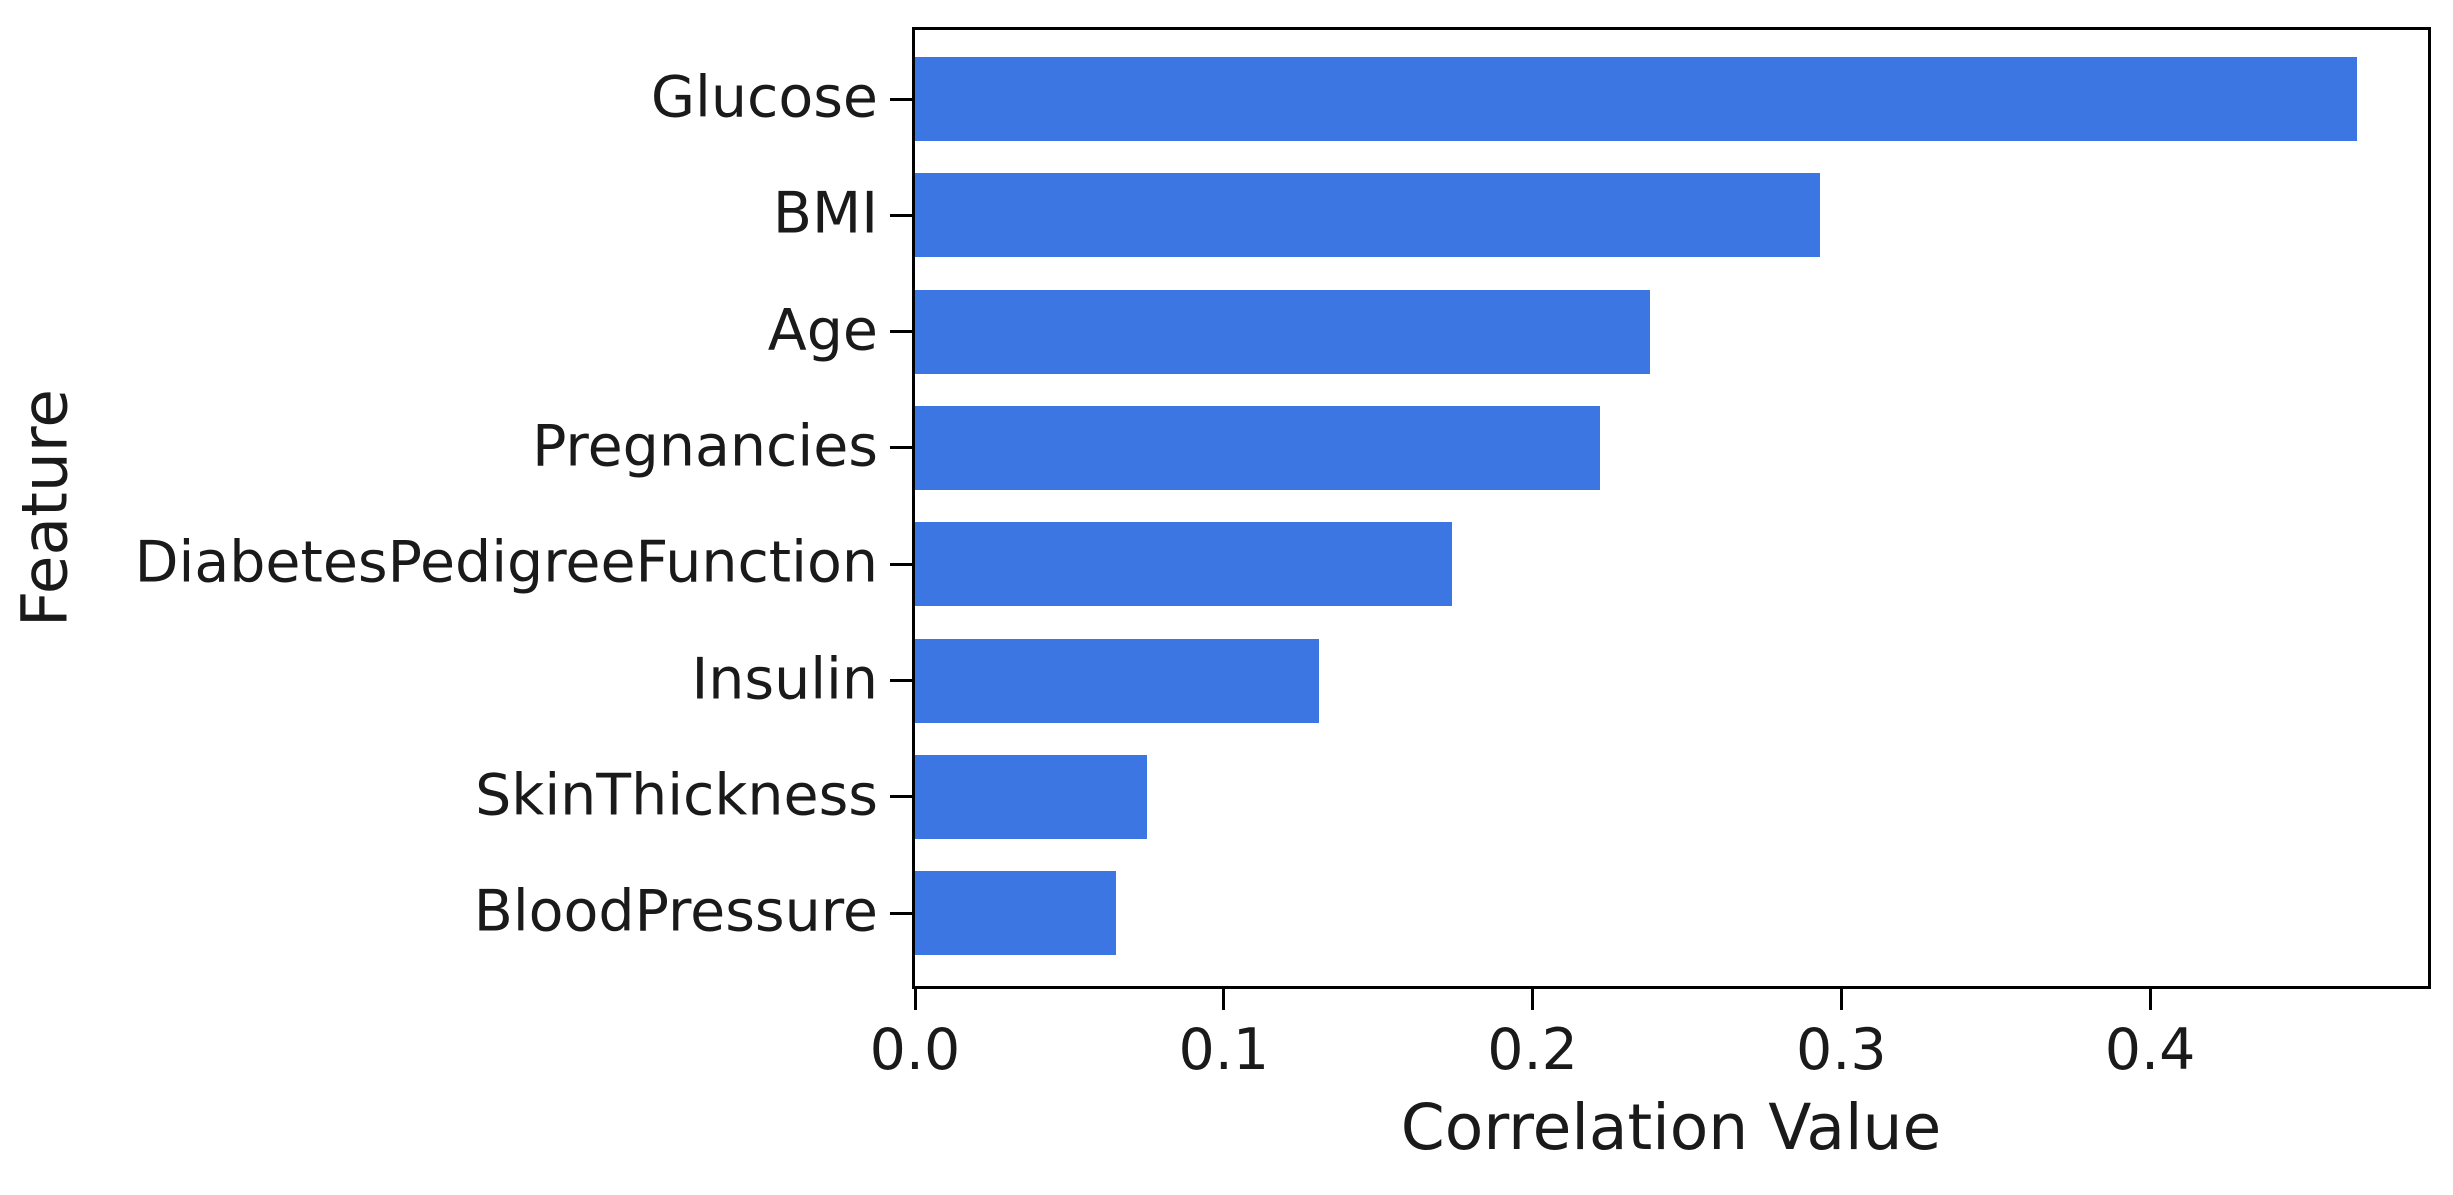 Image resolution: width=2453 pixels, height=1195 pixels. I want to click on x-tick-0.2, so click(1533, 998).